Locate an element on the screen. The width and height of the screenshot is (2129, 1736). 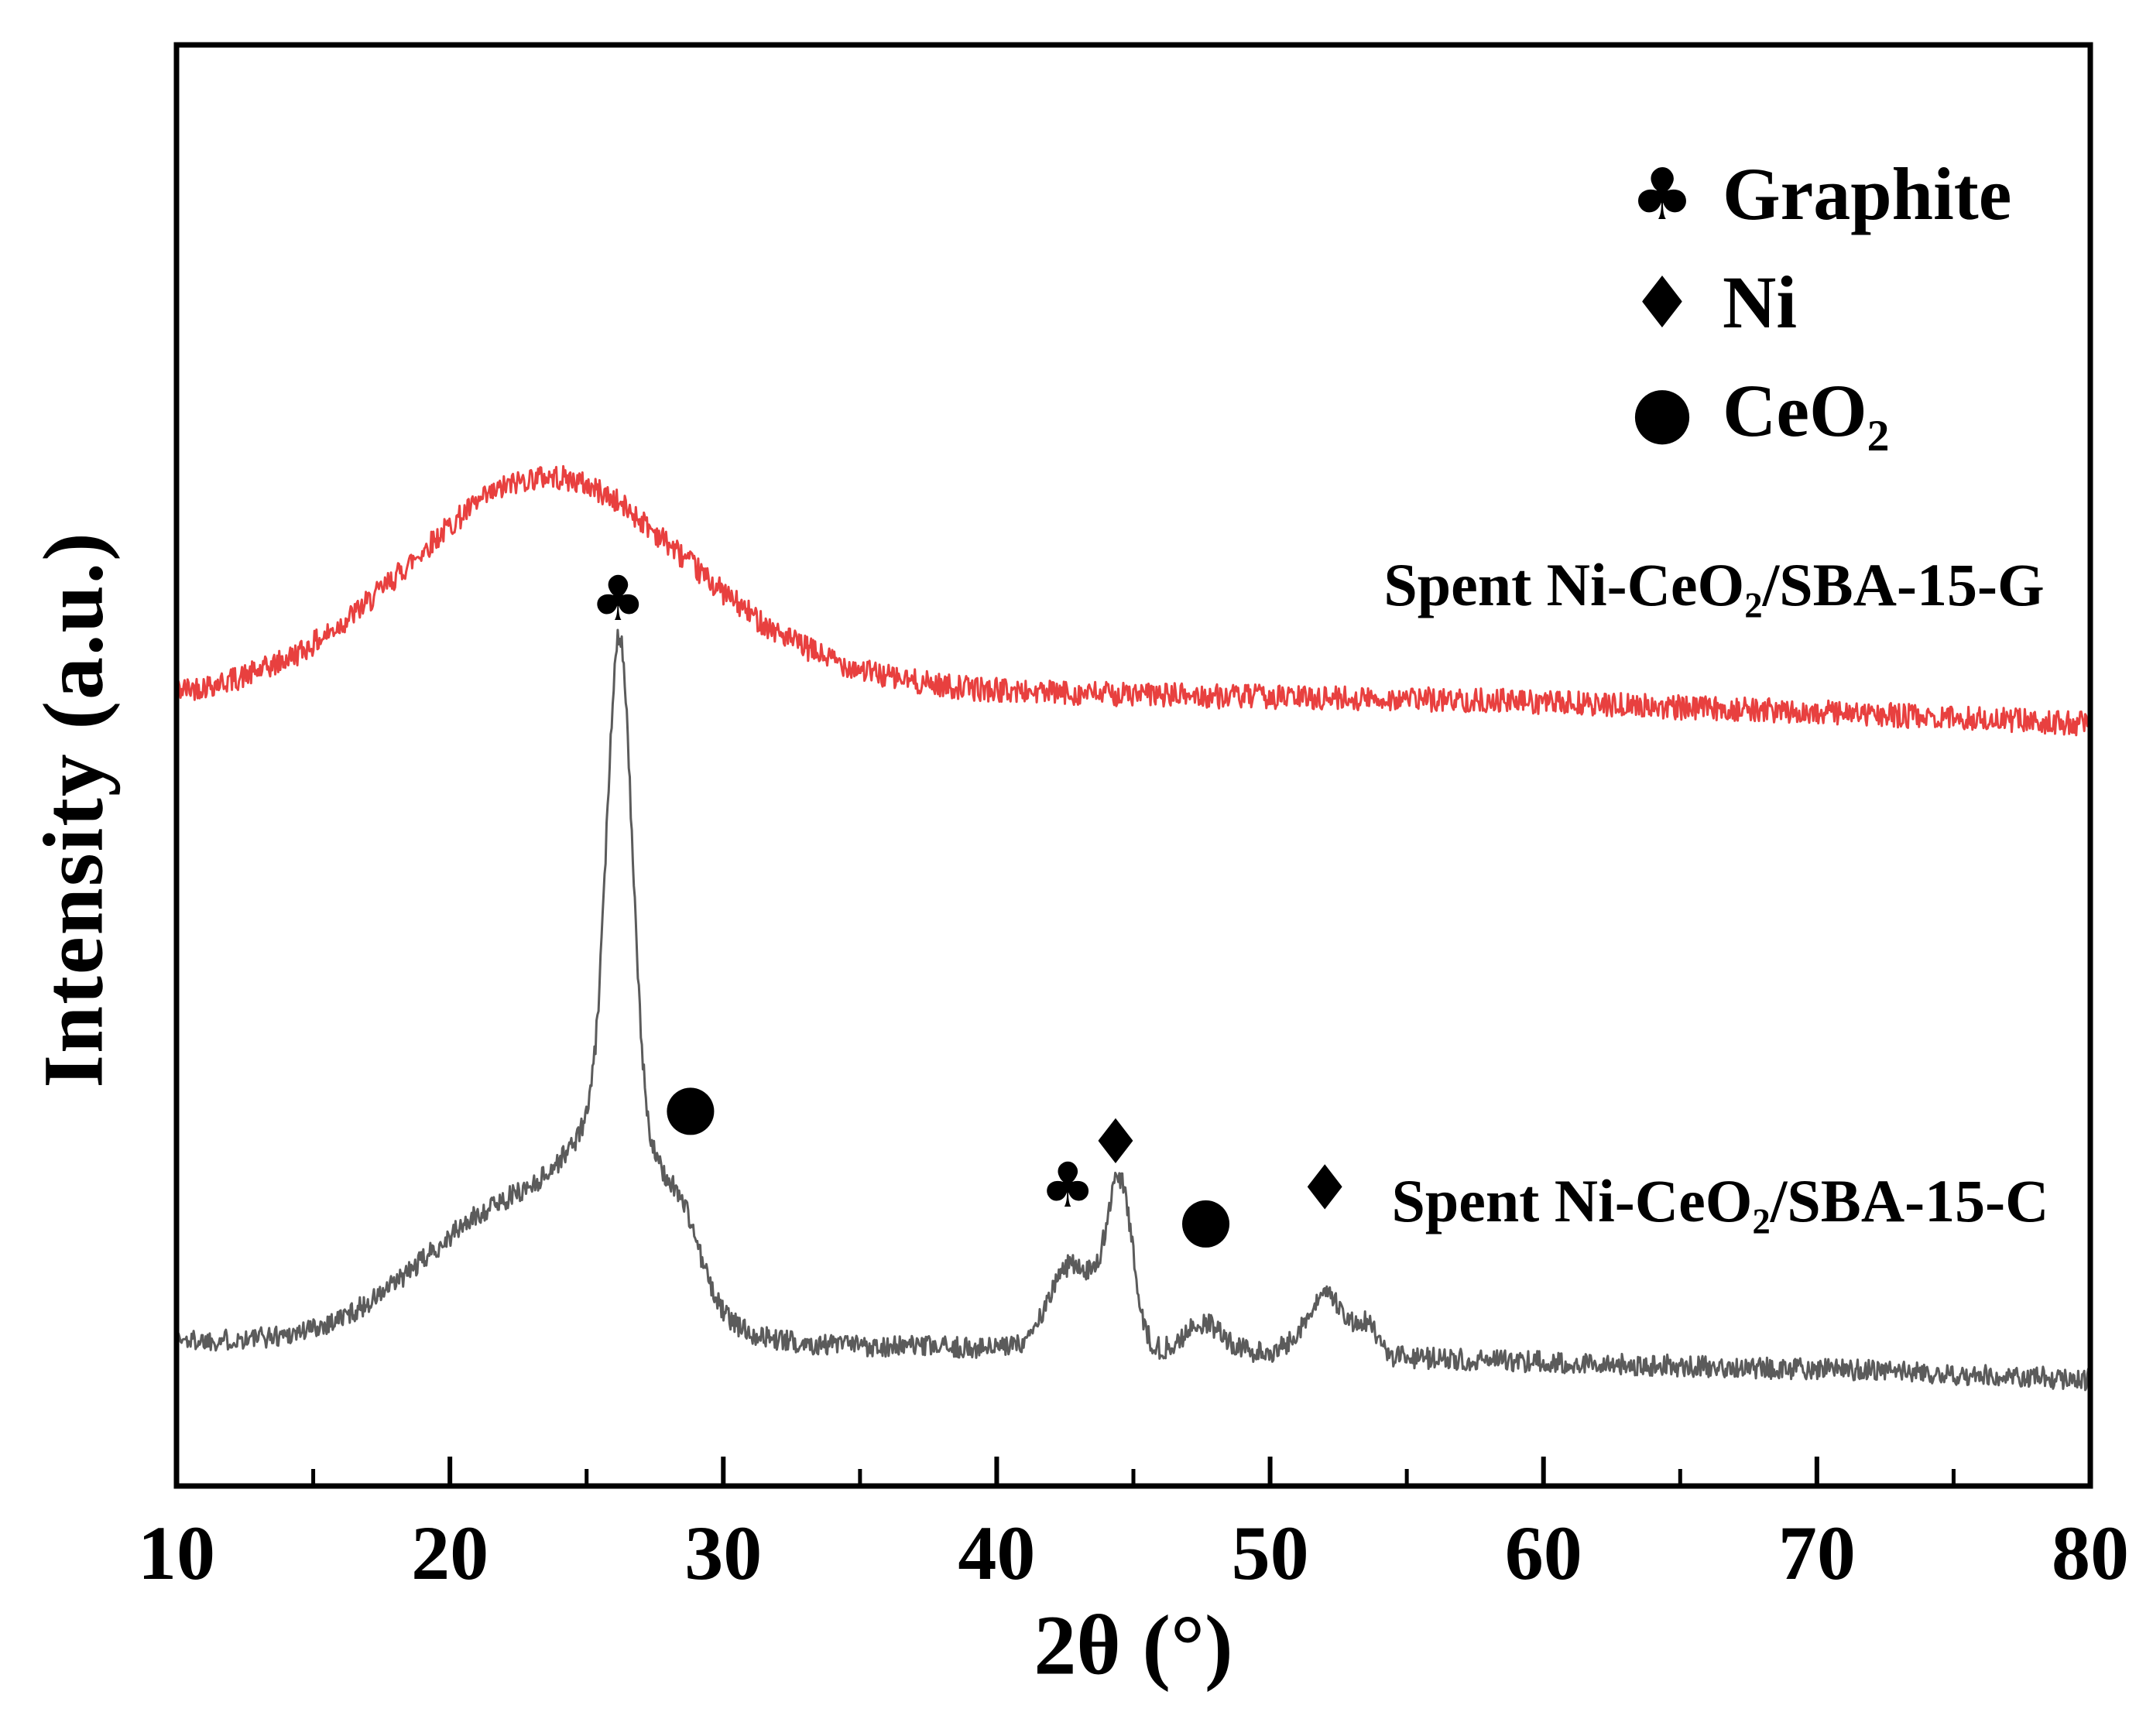
series-label-spent-c: Spent Ni-CeO₂/SBA-15-C is located at coordinates (1720, 1200).